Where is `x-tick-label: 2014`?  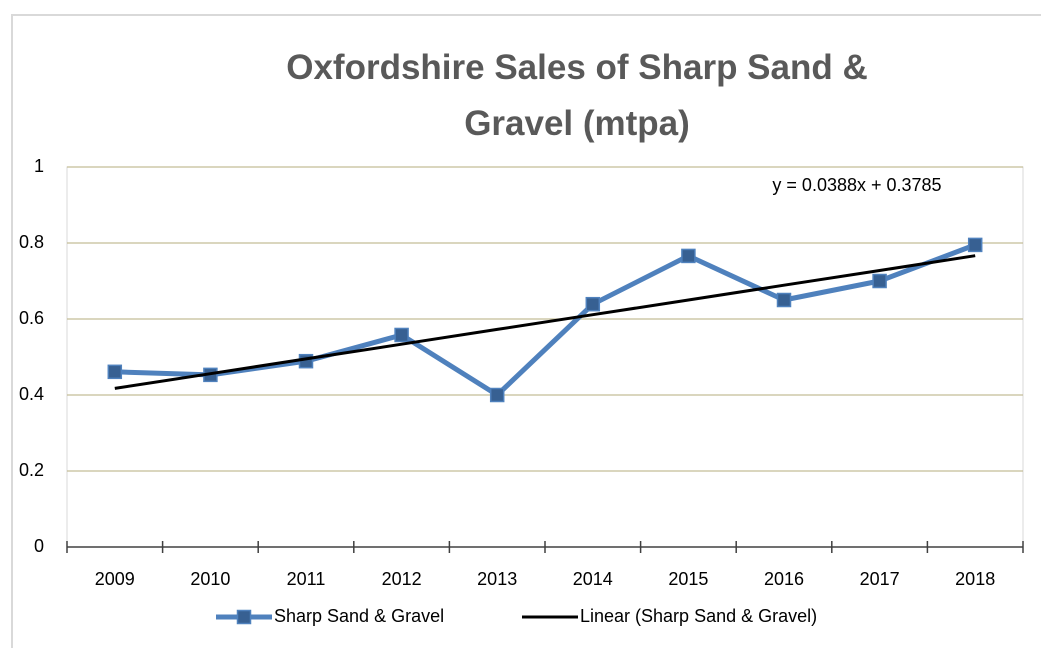
x-tick-label: 2014 is located at coordinates (593, 579).